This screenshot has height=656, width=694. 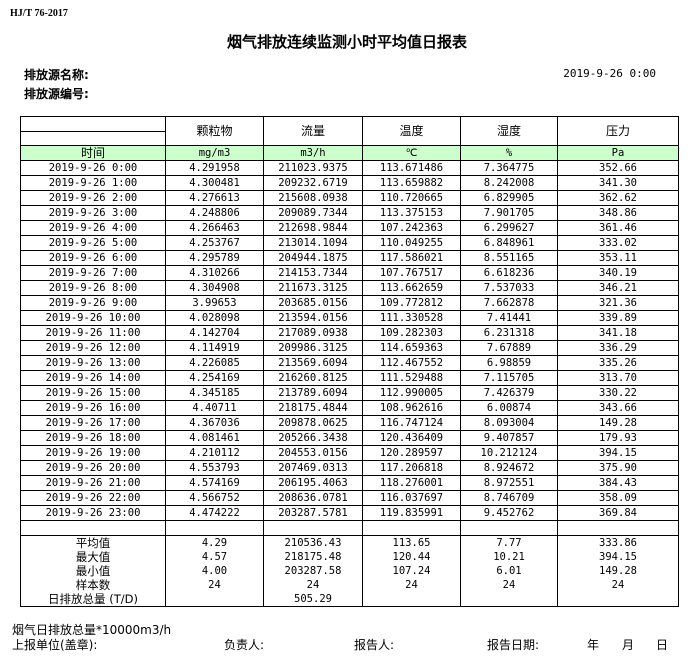 What do you see at coordinates (618, 318) in the screenshot?
I see `value-cell: 339.89` at bounding box center [618, 318].